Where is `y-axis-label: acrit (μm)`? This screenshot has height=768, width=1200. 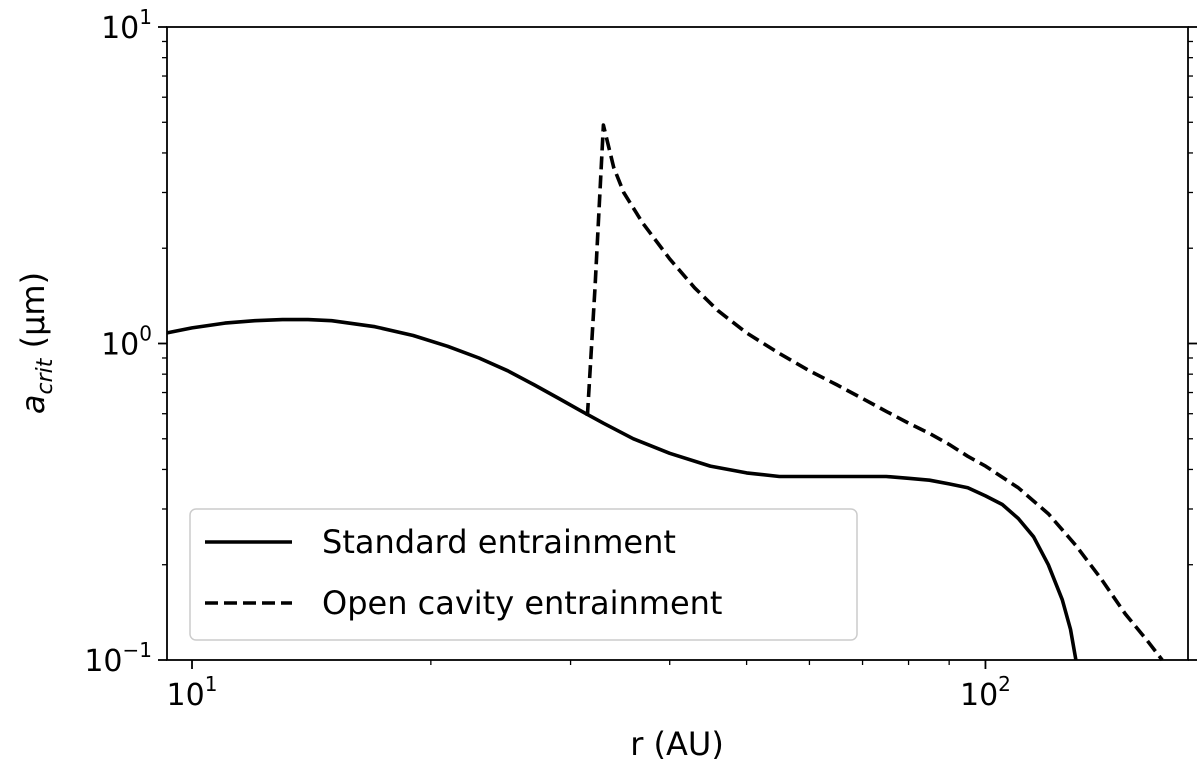 y-axis-label: acrit (μm) is located at coordinates (36, 343).